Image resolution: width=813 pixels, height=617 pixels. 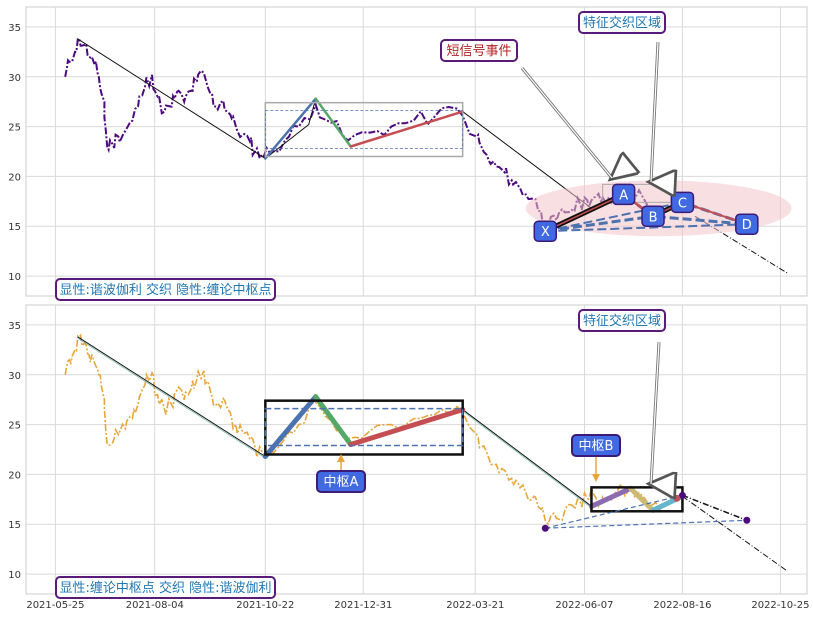 What do you see at coordinates (363, 605) in the screenshot?
I see `x-tick-label: 2021-12-31` at bounding box center [363, 605].